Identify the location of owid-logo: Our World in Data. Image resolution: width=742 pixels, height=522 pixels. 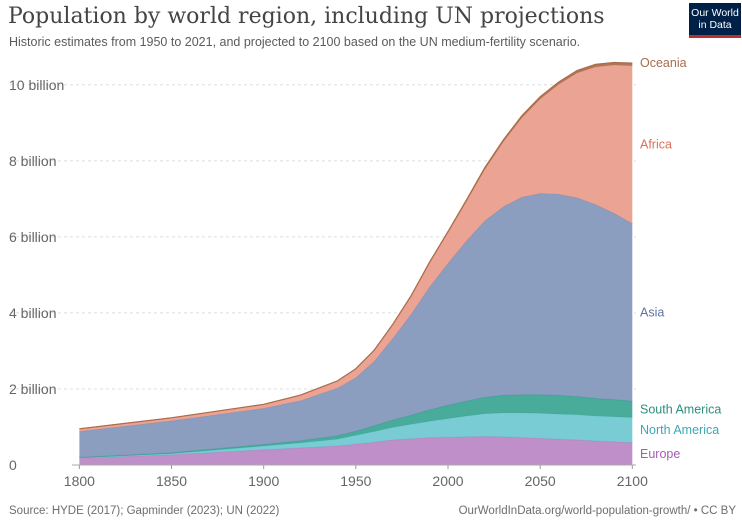
(715, 20).